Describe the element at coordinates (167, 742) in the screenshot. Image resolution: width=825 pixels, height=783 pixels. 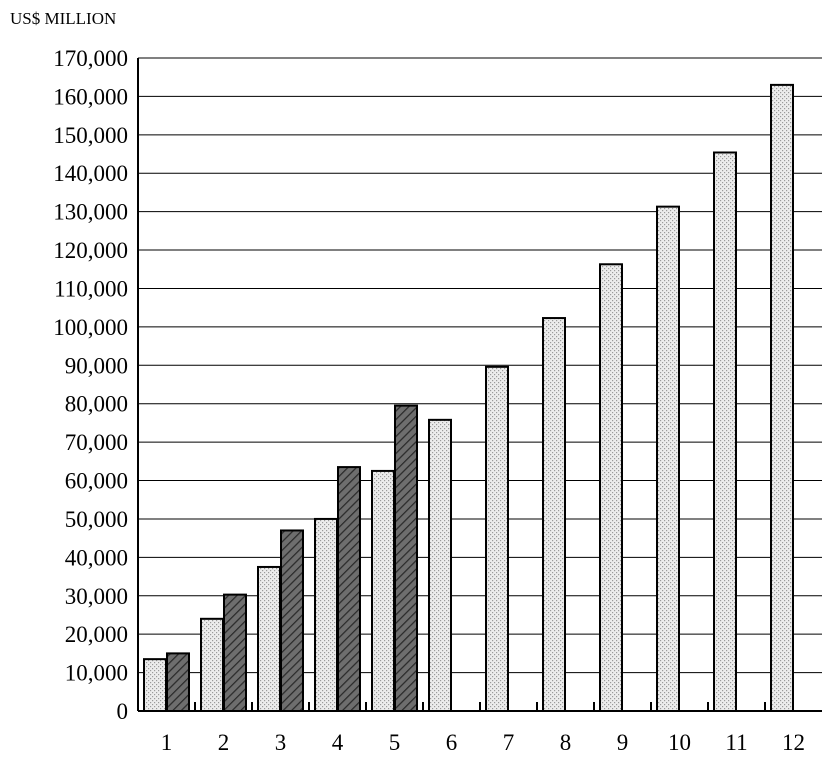
I see `x-tick-label: 1` at that location.